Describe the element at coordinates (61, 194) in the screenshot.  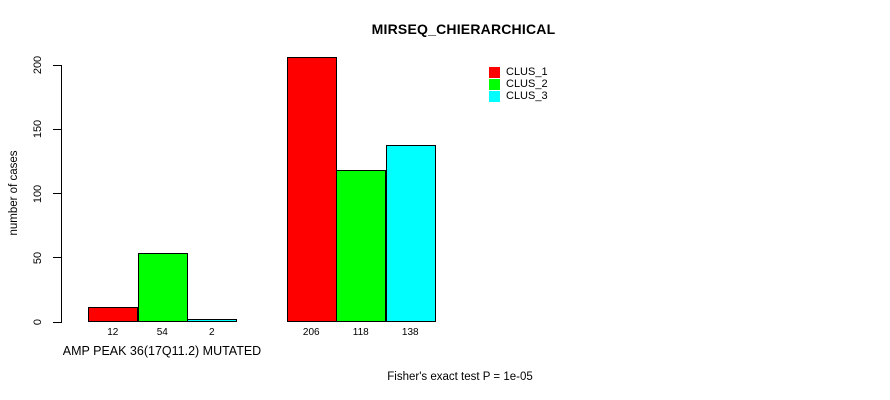
I see `y-axis-line` at that location.